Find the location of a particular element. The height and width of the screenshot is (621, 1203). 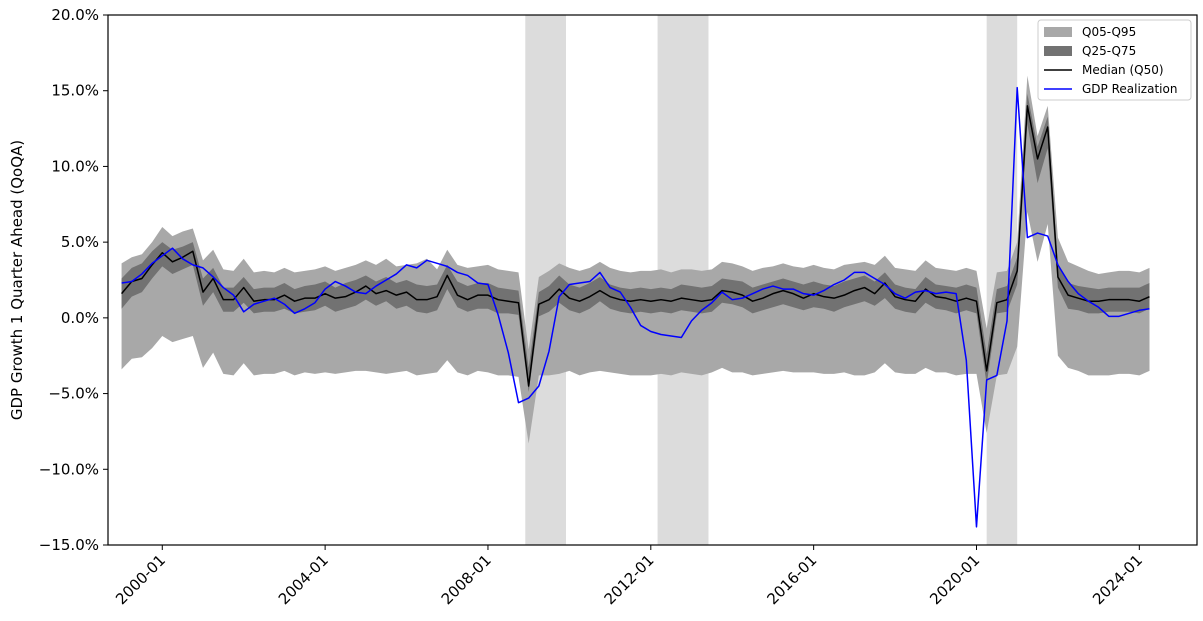

y-tick-label: 15.0% is located at coordinates (75, 91).